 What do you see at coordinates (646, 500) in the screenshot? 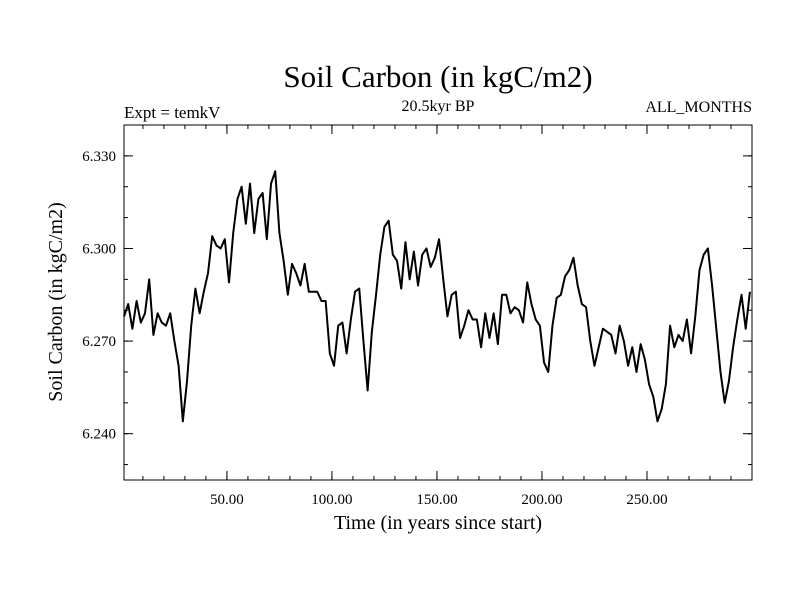
I see `x-tick-label: 250.00` at bounding box center [646, 500].